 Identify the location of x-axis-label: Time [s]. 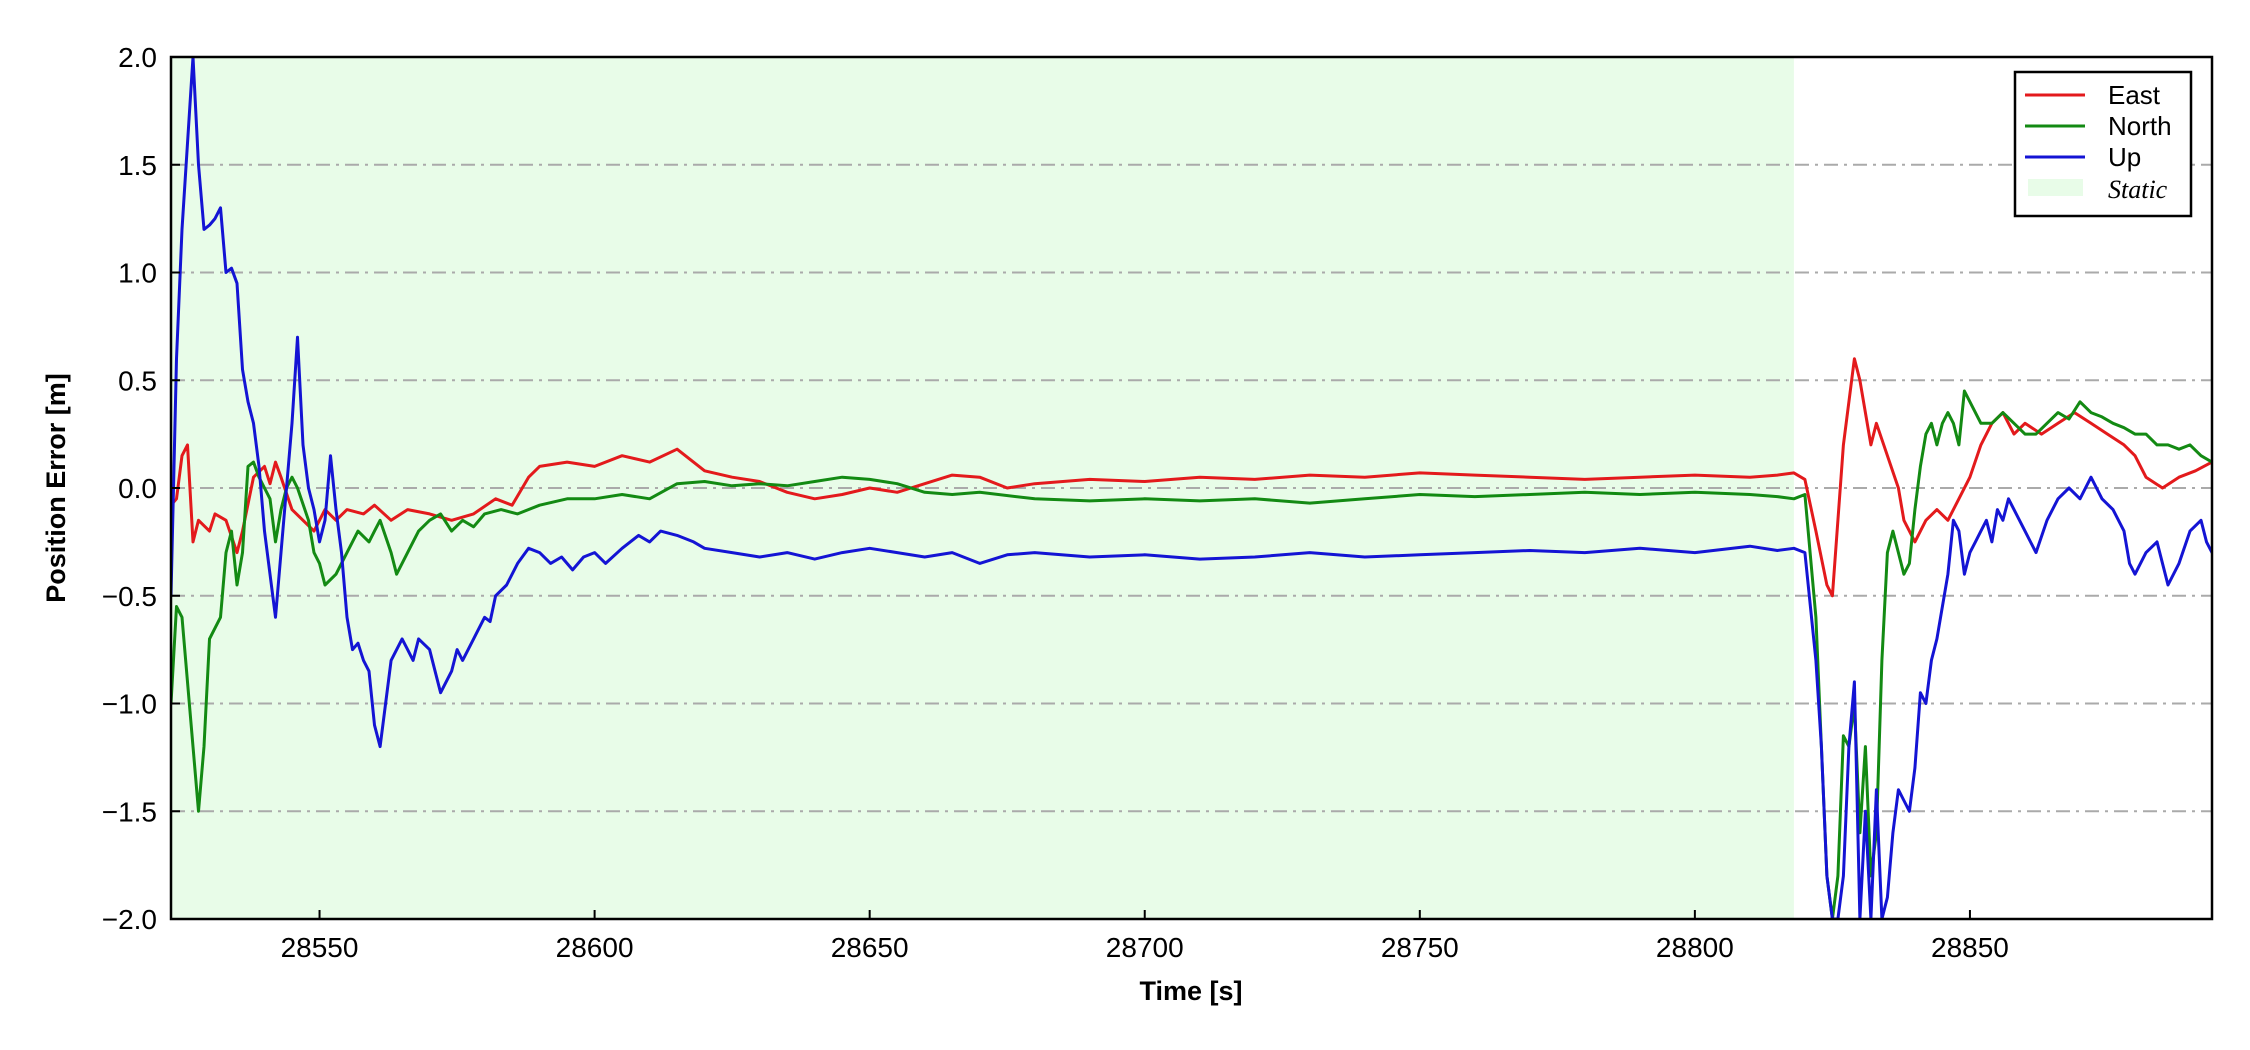
(1190, 991).